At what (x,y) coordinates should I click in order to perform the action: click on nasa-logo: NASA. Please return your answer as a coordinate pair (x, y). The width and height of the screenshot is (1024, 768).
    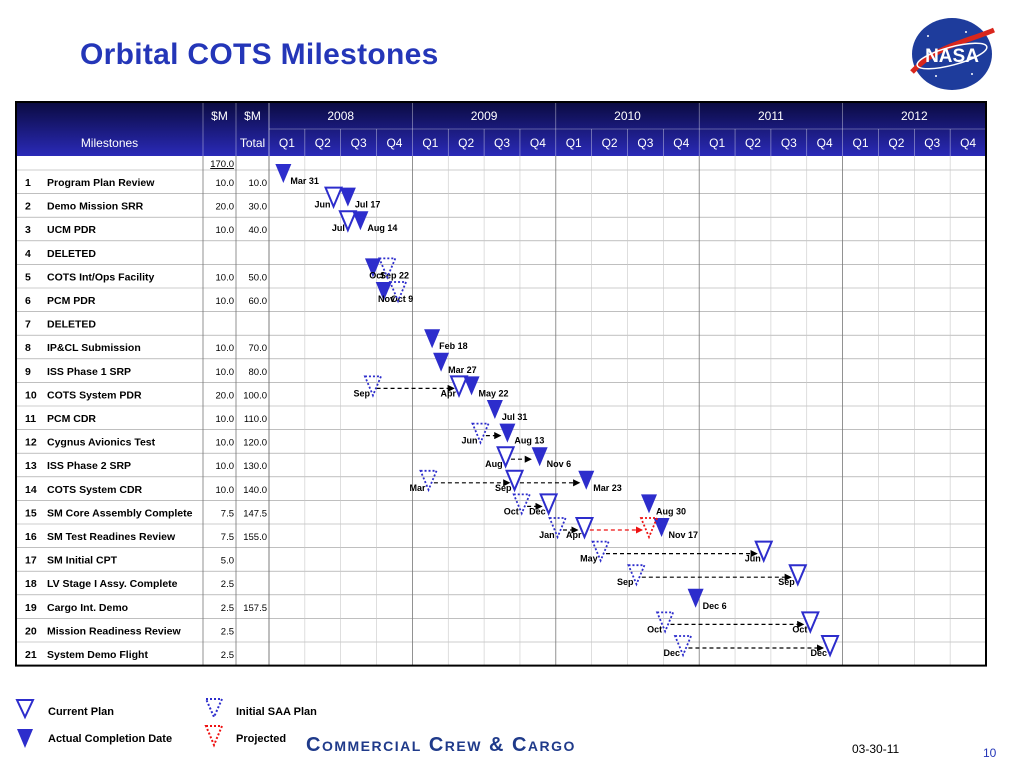
    Looking at the image, I should click on (952, 54).